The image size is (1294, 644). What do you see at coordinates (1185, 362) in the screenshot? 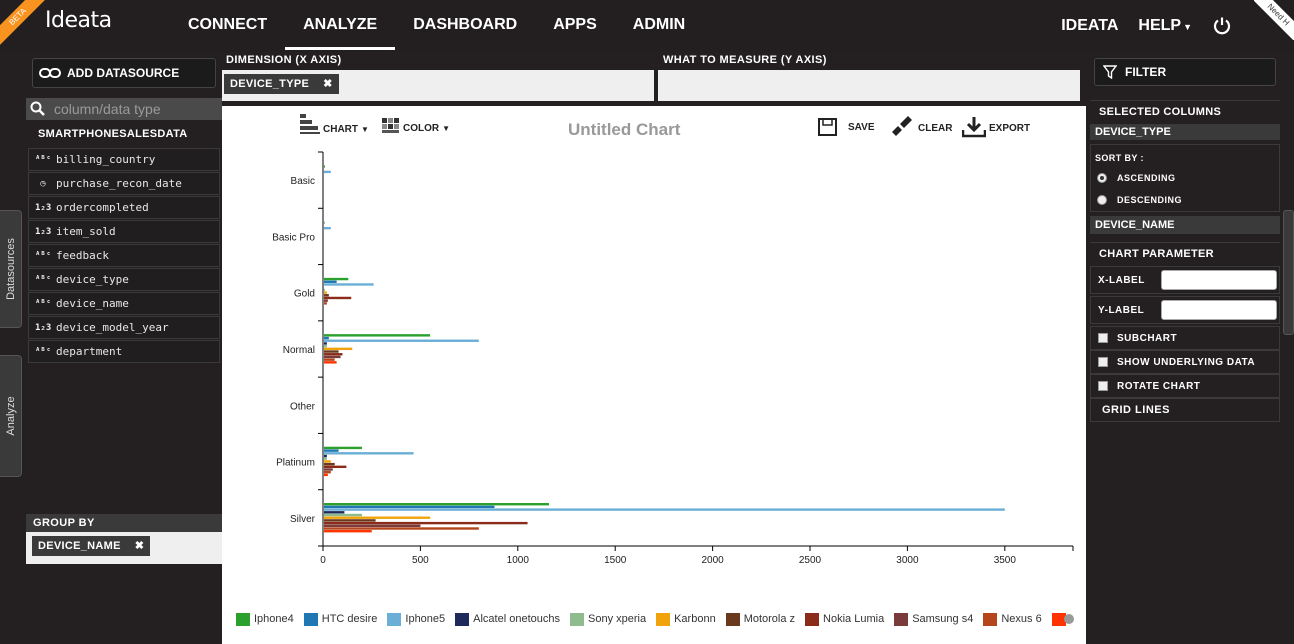
I see `show-underlying-data-row: SHOW UNDERLYING DATA` at bounding box center [1185, 362].